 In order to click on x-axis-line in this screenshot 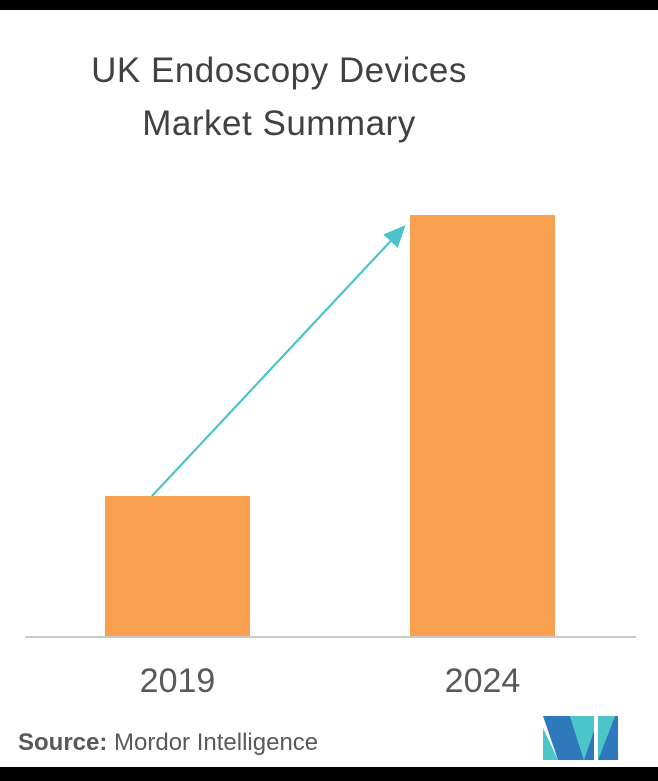, I will do `click(330, 637)`.